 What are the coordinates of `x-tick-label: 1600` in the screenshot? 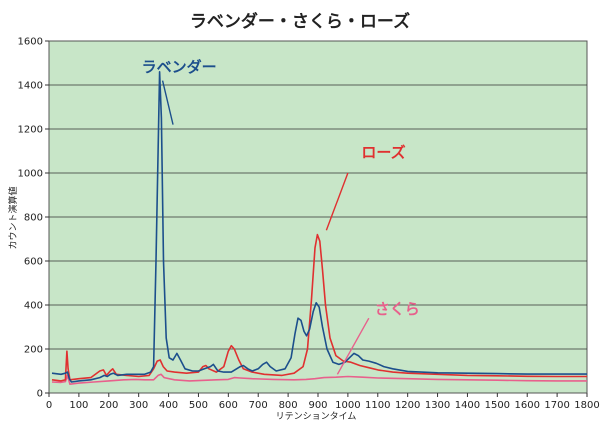 It's located at (526, 405).